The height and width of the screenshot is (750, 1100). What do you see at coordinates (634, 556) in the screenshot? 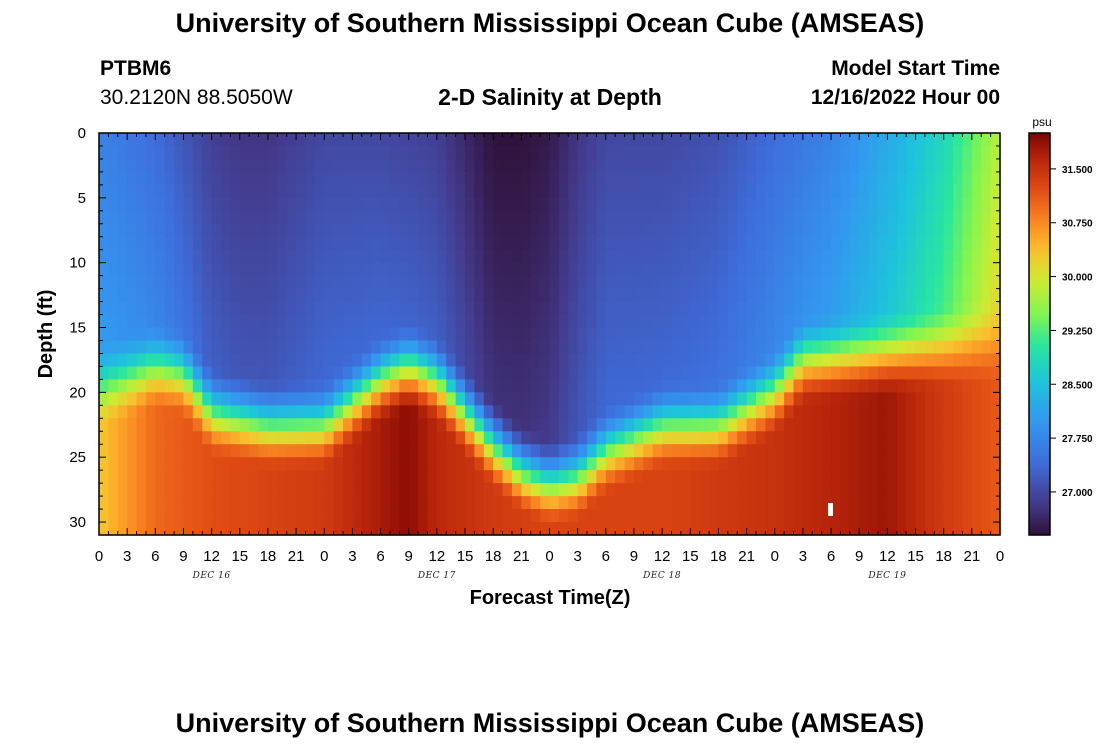
I see `x-tick-label: 9` at bounding box center [634, 556].